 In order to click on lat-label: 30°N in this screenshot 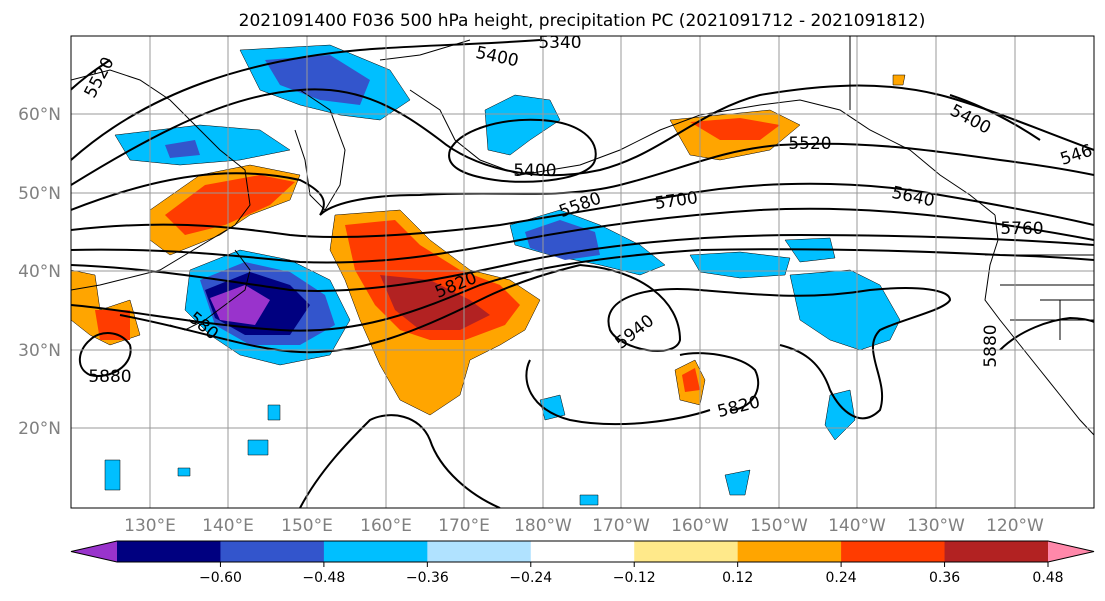, I will do `click(39, 351)`.